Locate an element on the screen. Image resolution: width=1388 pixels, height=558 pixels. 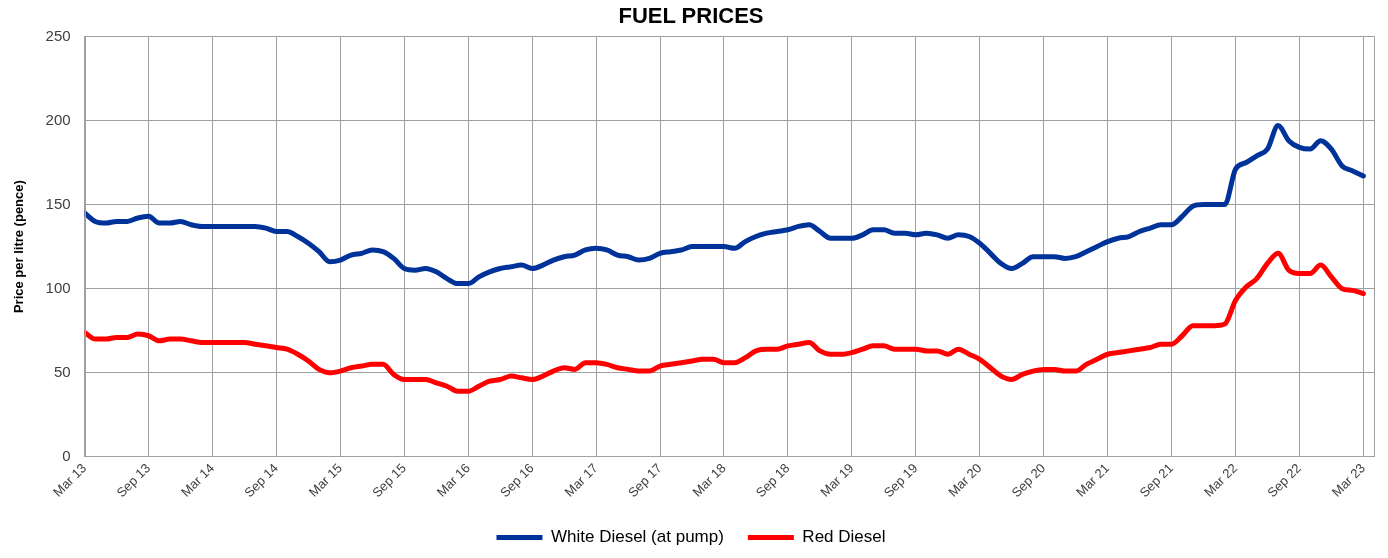
x-tick-label: Mar 23 is located at coordinates (1348, 480).